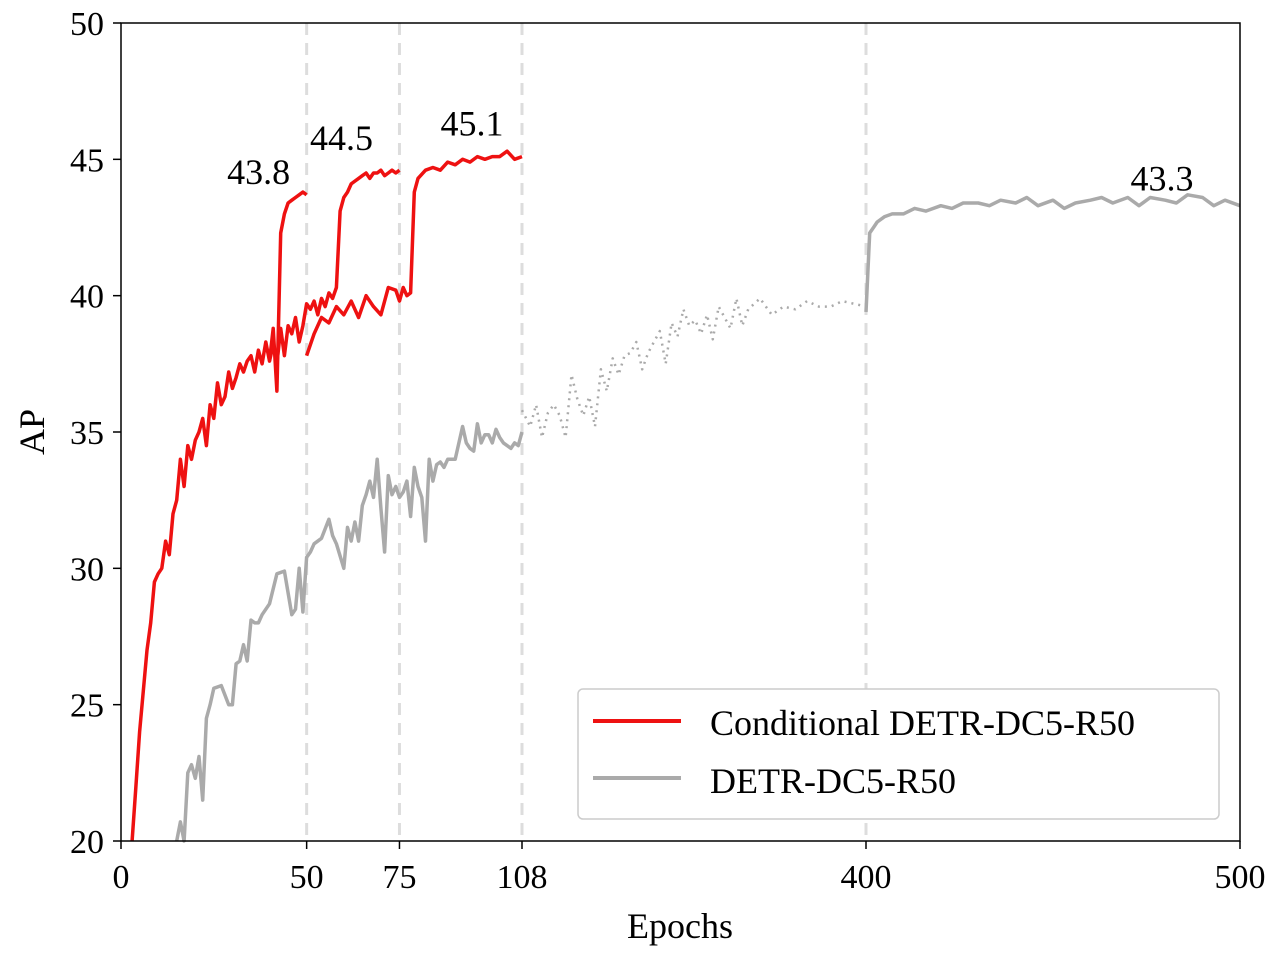 This screenshot has width=1280, height=965. Describe the element at coordinates (922, 723) in the screenshot. I see `legend-label-conditional-detr: Conditional DETR-DC5-R50` at that location.